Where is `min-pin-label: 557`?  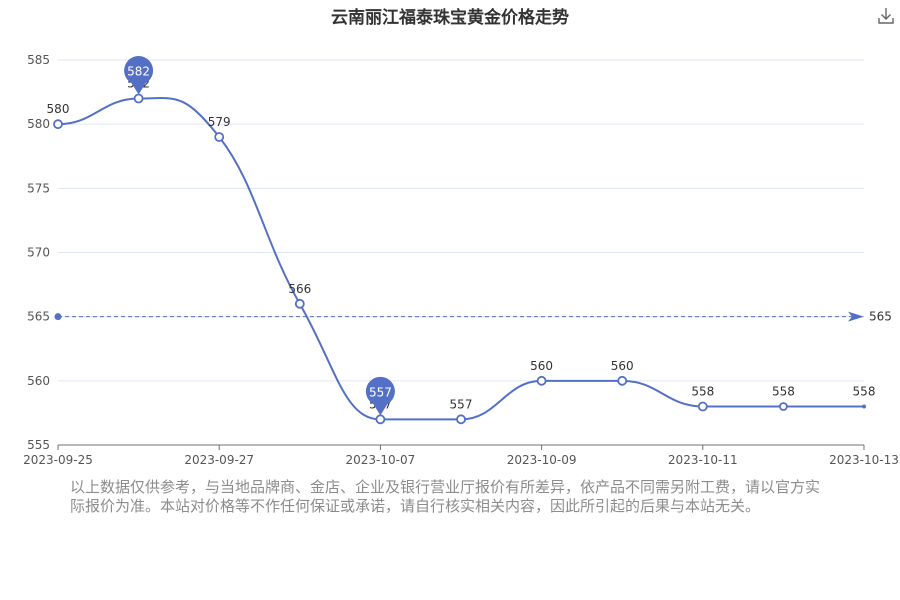
min-pin-label: 557 is located at coordinates (380, 392).